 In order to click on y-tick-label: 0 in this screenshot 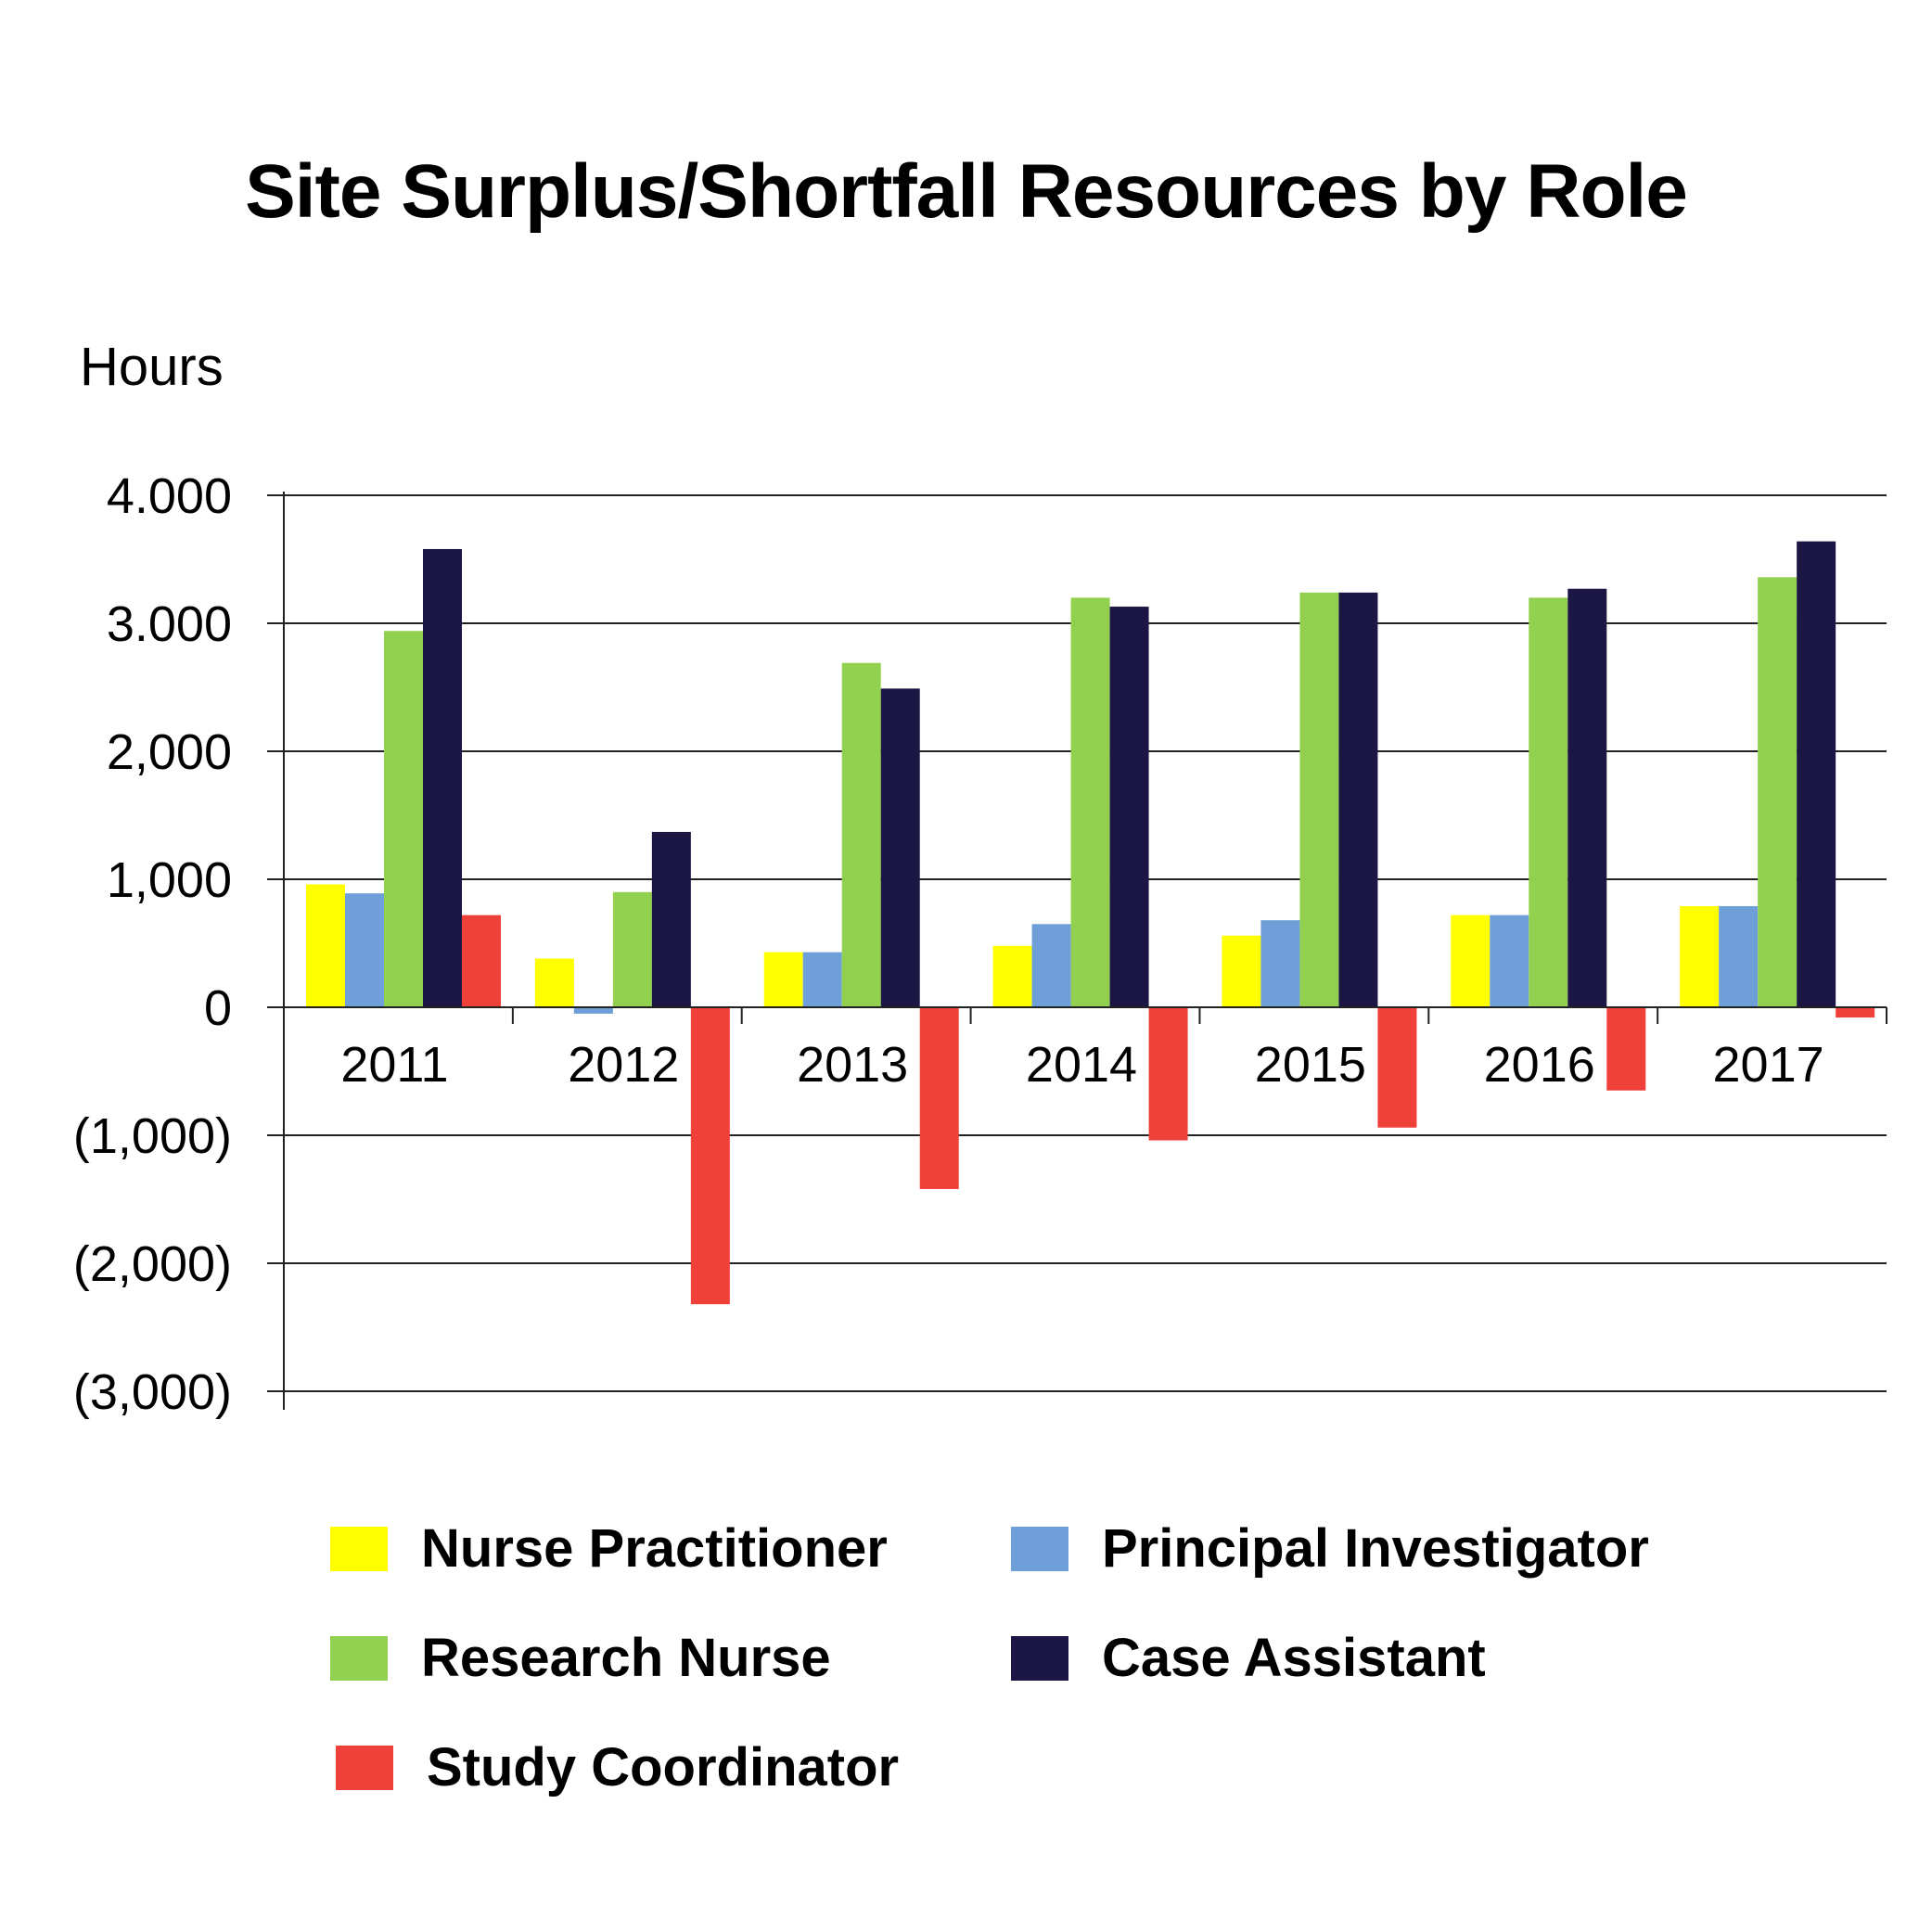, I will do `click(218, 1008)`.